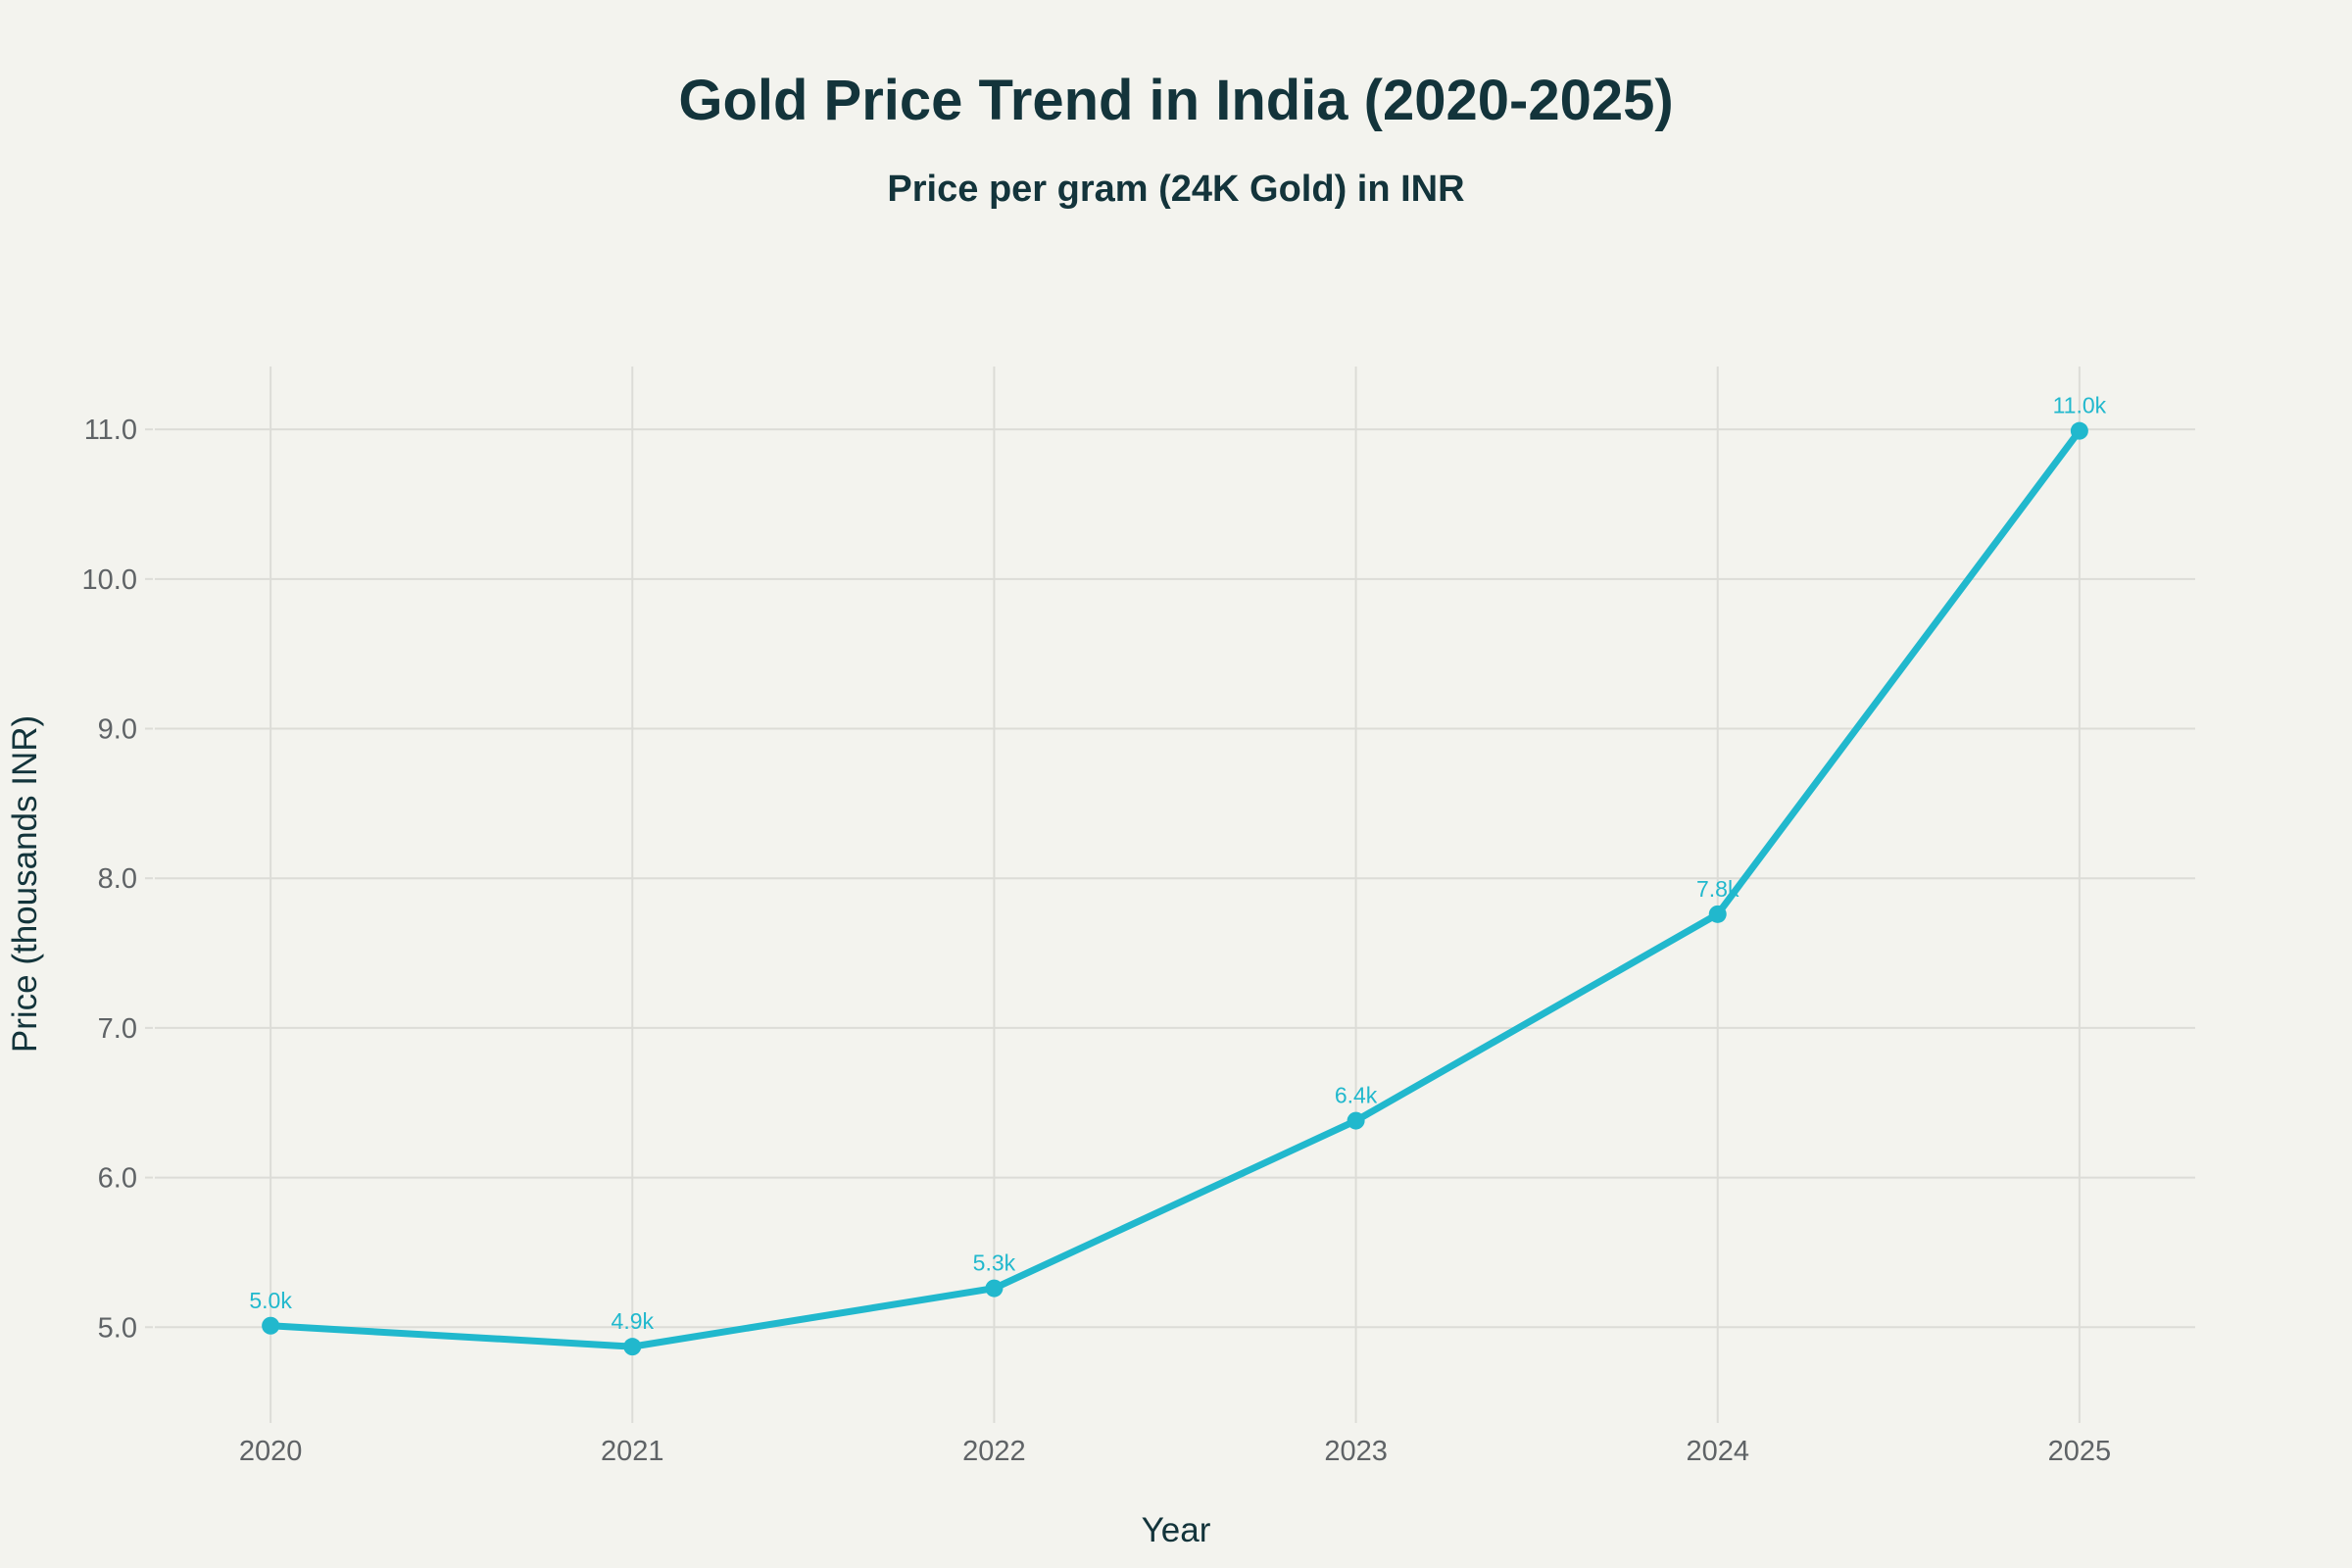 This screenshot has height=1568, width=2352. What do you see at coordinates (25, 884) in the screenshot?
I see `y-axis-title: Price (thousands INR)` at bounding box center [25, 884].